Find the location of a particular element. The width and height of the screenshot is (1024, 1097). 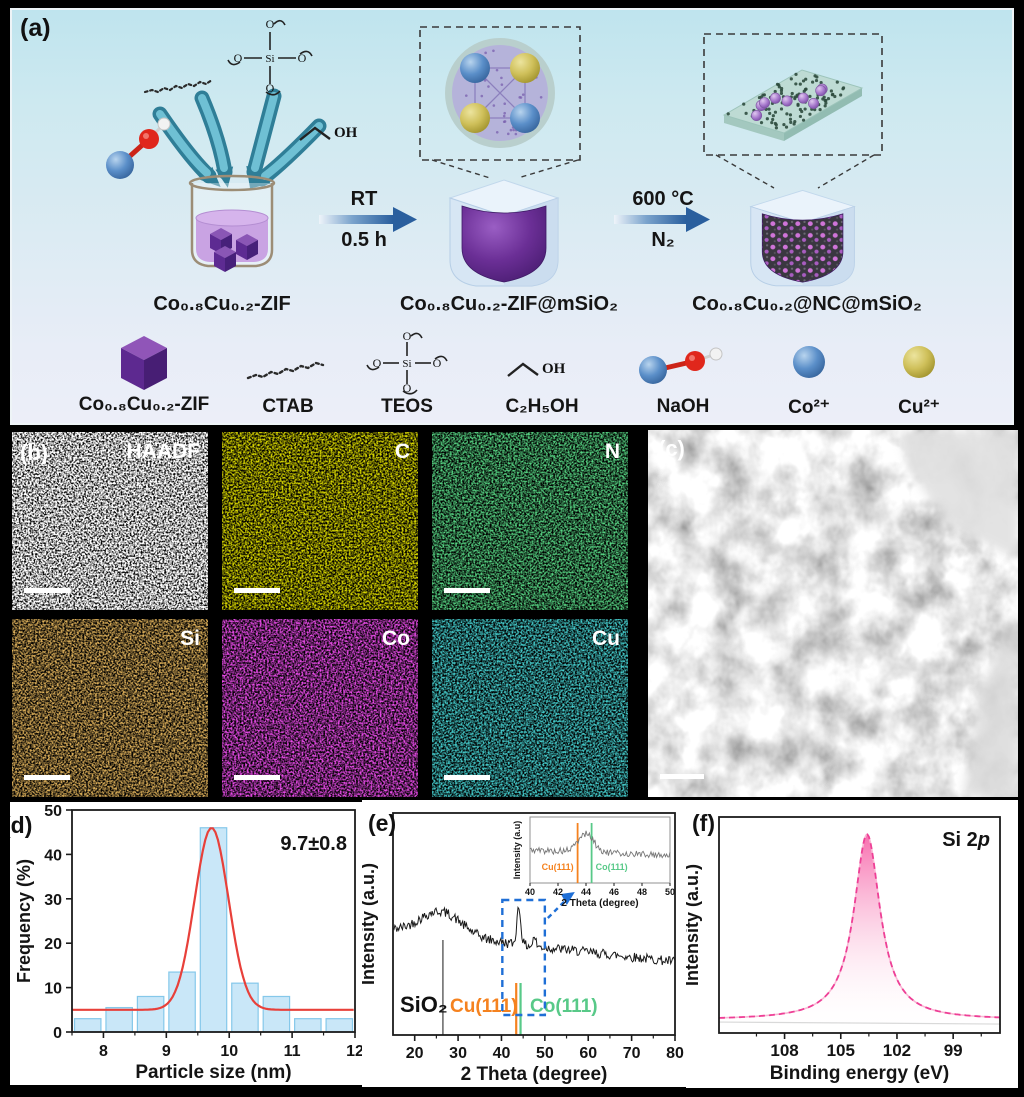

legend-label-zif-cube: Co₀.₈Cu₀.₂-ZIF is located at coordinates (144, 404).